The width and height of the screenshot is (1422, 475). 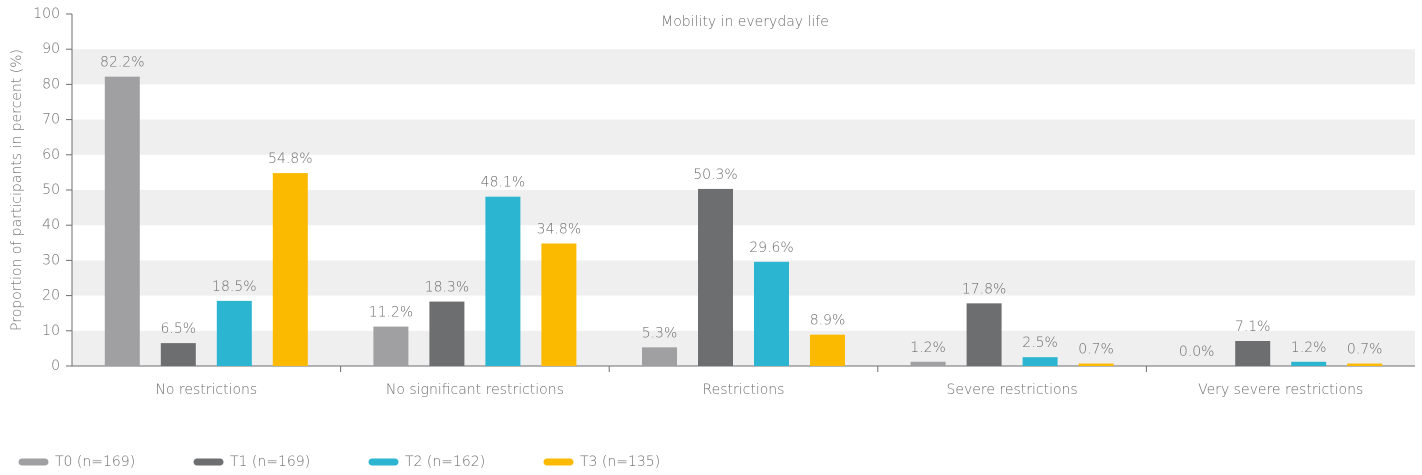 I want to click on value-label: 11.2%, so click(x=391, y=313).